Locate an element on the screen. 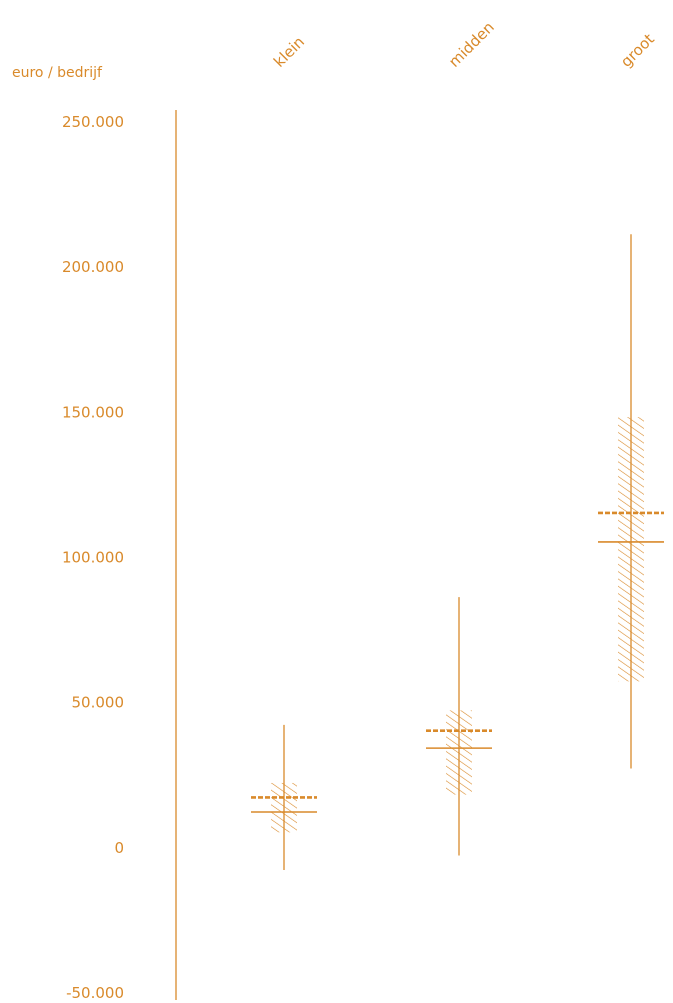 Image resolution: width=673 pixels, height=1003 pixels. y-tick-label: 150.000 is located at coordinates (93, 412).